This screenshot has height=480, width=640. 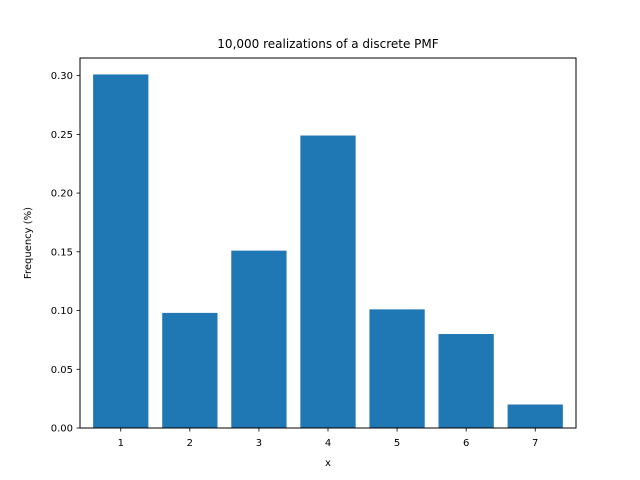 What do you see at coordinates (327, 44) in the screenshot?
I see `chart-title: 10,000 realizations of a discrete PMF` at bounding box center [327, 44].